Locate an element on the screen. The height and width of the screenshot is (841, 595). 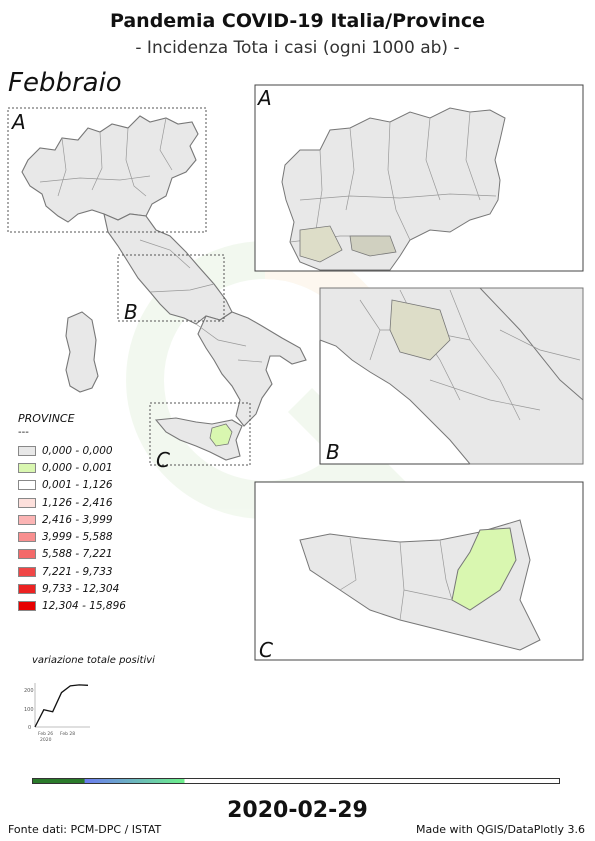
mini-chart-xtick-year: 2020 is located at coordinates (46, 740).